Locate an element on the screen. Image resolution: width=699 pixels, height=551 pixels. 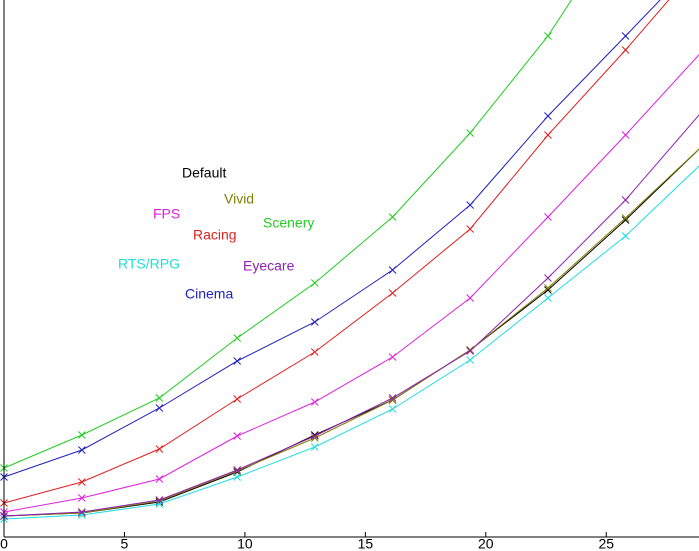
x-tick-label: 0 is located at coordinates (4, 543).